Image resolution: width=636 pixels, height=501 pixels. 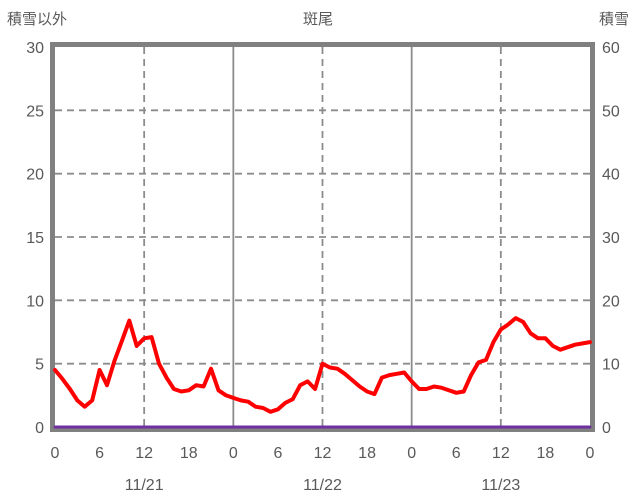 What do you see at coordinates (37, 19) in the screenshot?
I see `left-axis-title: 積雪以外` at bounding box center [37, 19].